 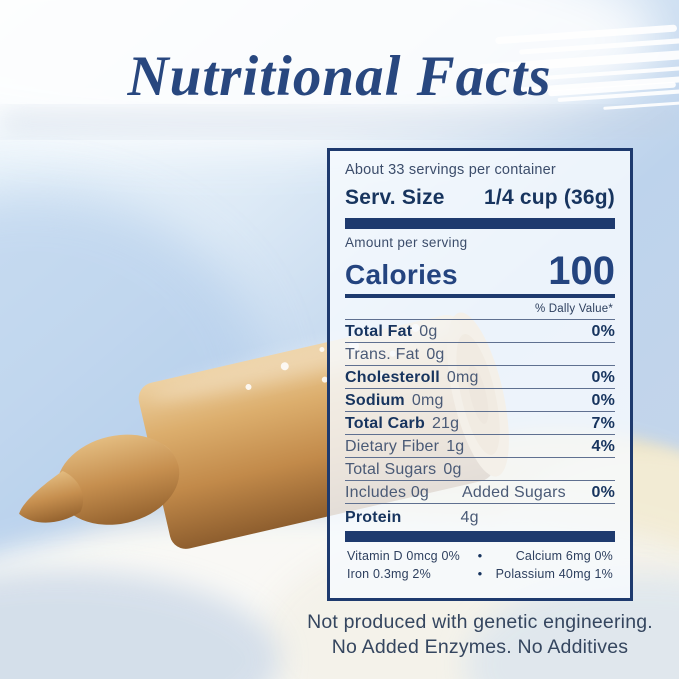 I want to click on nutrient-daily-value: 4%, so click(x=603, y=446).